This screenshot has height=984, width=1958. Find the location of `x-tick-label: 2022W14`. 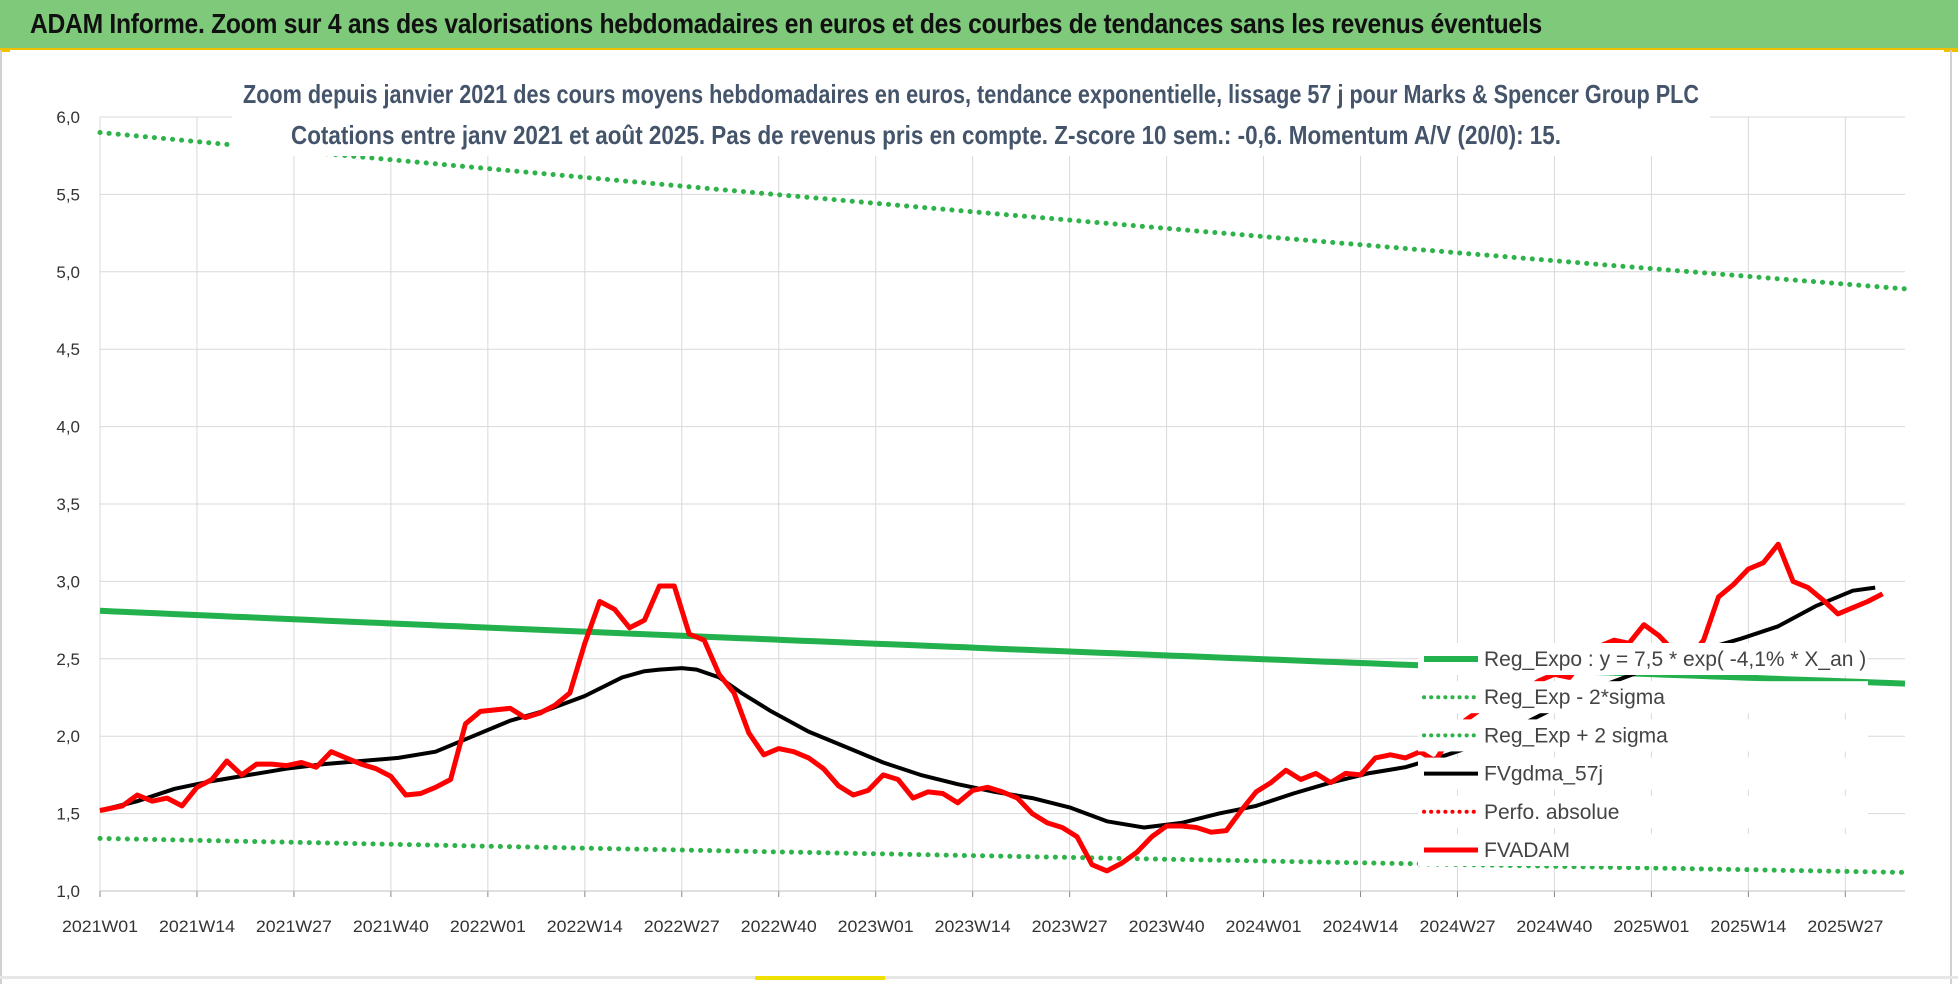

x-tick-label: 2022W14 is located at coordinates (585, 926).